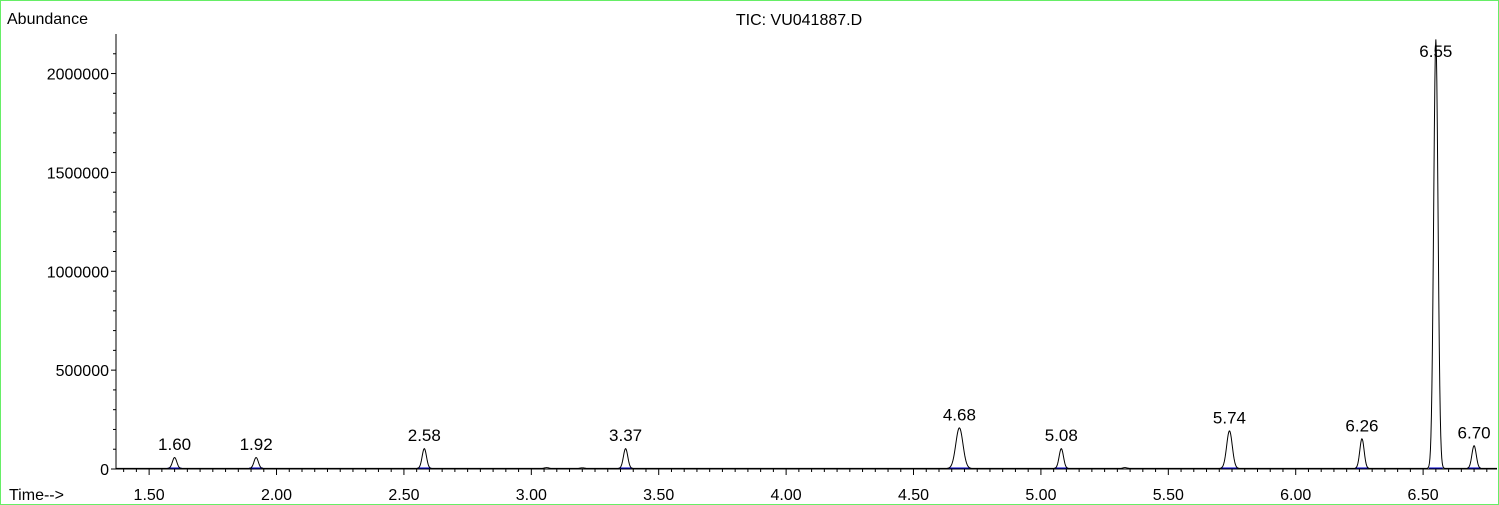  I want to click on peak-label: 2.58, so click(424, 435).